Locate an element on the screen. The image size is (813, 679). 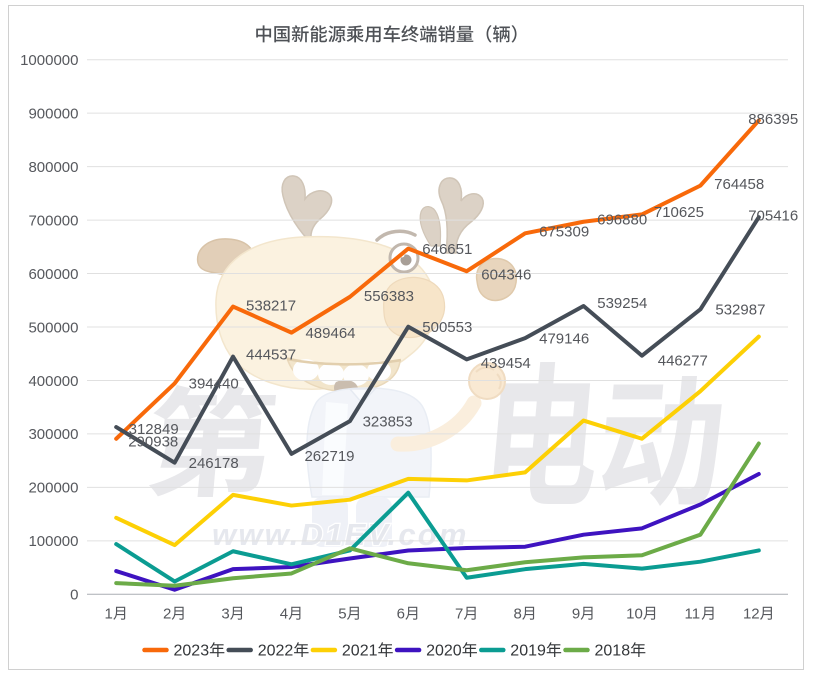
svg-text: 604346 is located at coordinates (506, 275).